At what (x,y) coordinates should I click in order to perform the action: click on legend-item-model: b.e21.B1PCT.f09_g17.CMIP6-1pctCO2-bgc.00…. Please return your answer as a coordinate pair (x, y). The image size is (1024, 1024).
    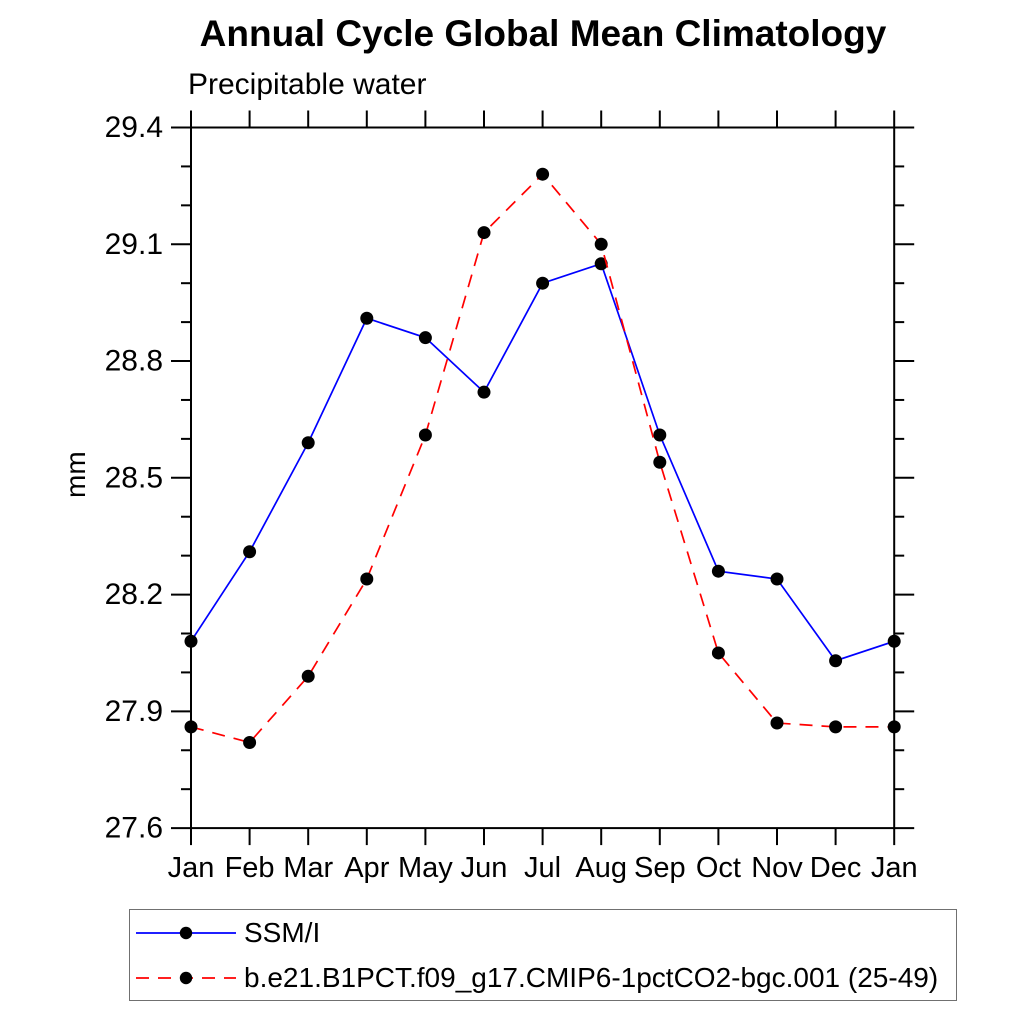
    Looking at the image, I should click on (544, 977).